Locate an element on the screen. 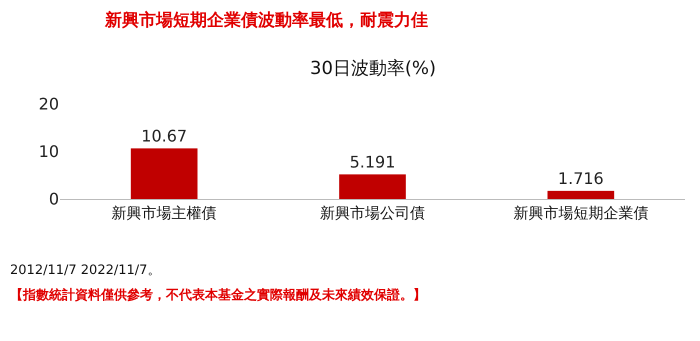 Image resolution: width=700 pixels, height=341 pixels. data-label: 1.716 is located at coordinates (581, 178).